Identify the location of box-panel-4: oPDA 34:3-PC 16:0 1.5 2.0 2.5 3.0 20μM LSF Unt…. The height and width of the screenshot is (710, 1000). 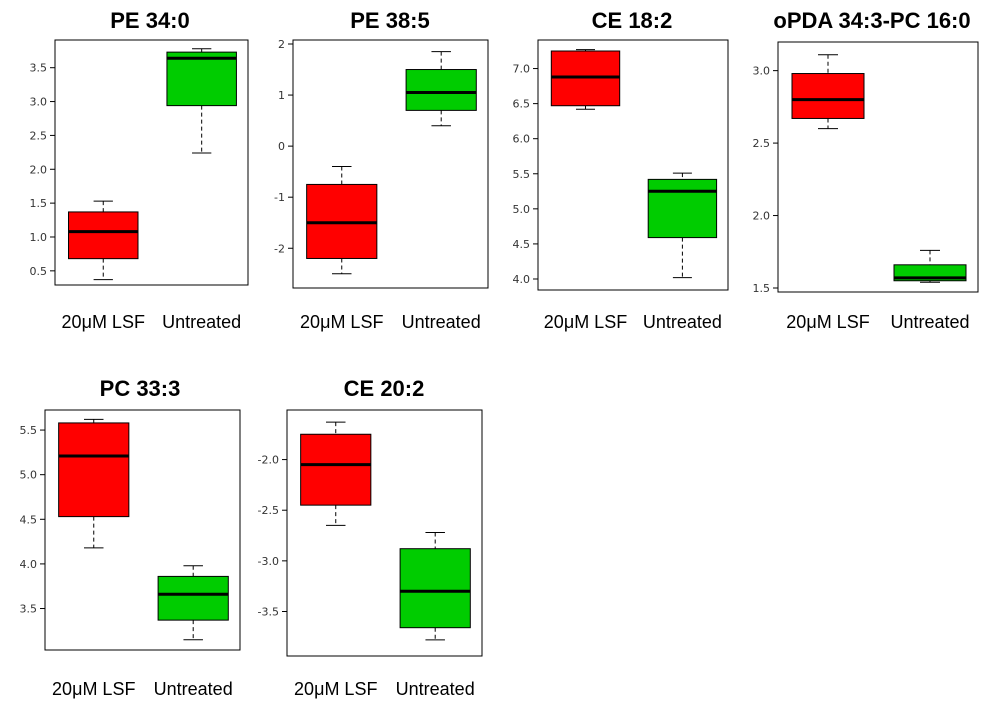
(866, 170).